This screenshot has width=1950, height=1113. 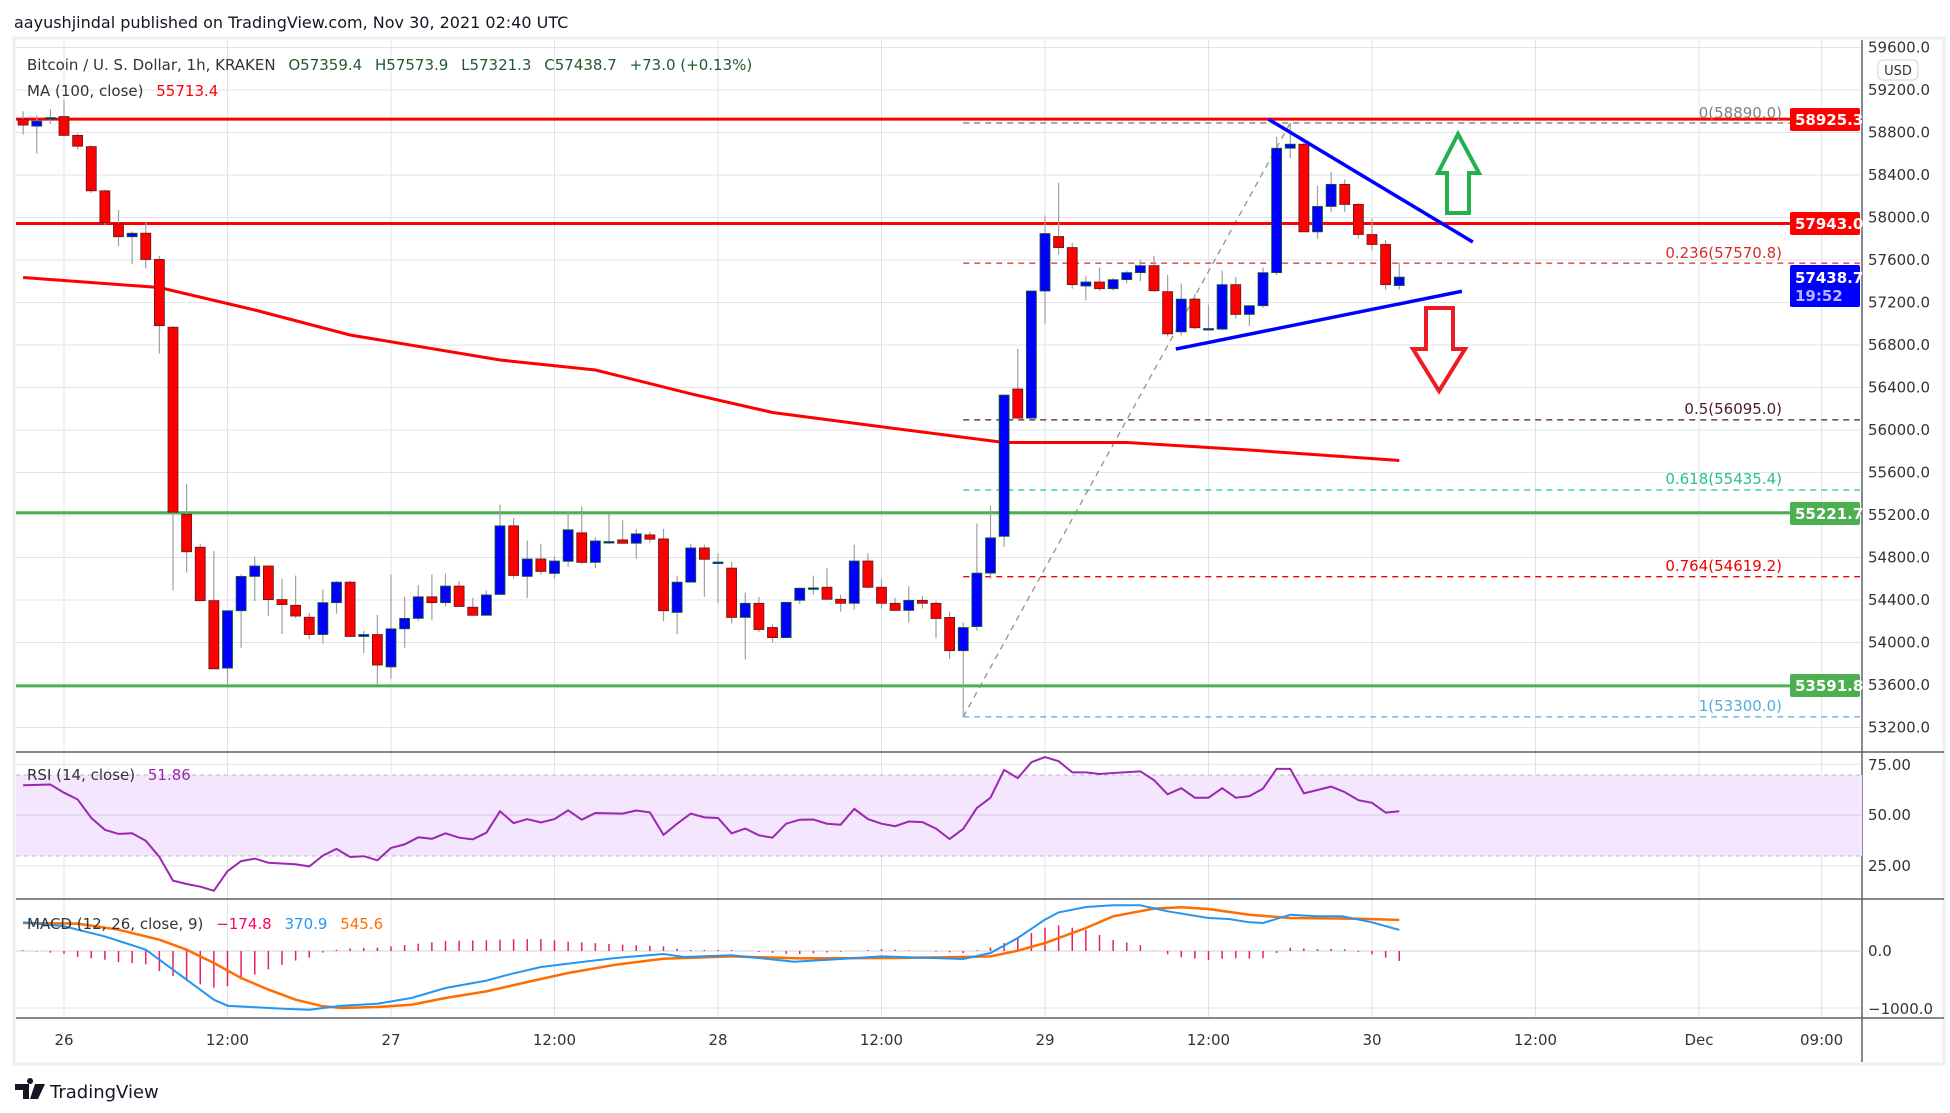 I want to click on last-price-badge, so click(x=1825, y=286).